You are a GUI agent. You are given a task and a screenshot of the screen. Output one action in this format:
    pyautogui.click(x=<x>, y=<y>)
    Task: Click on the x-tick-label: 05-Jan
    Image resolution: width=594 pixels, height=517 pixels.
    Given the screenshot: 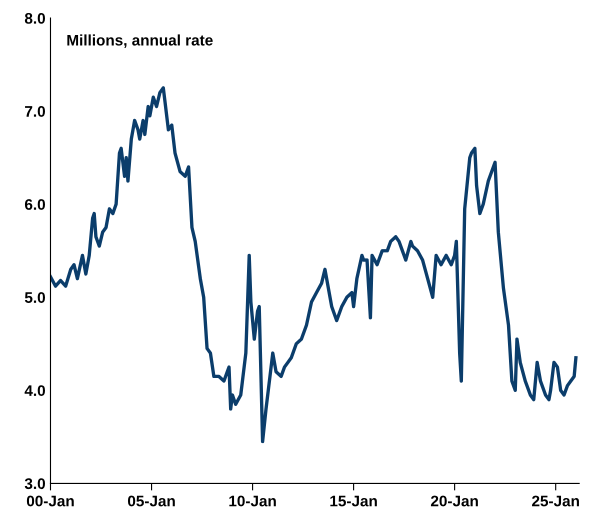 What is the action you would take?
    pyautogui.click(x=151, y=501)
    